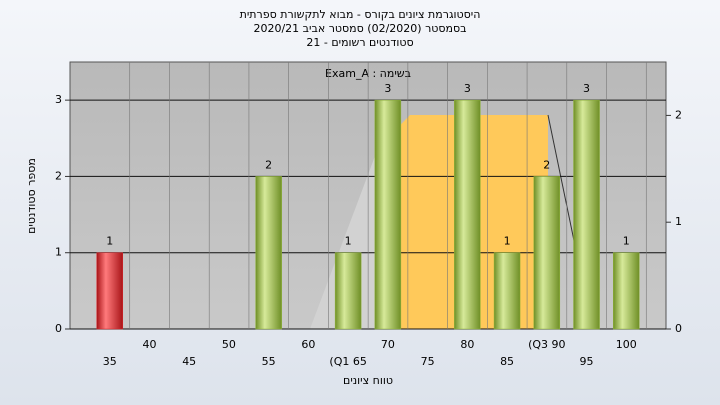 Image resolution: width=720 pixels, height=405 pixels. What do you see at coordinates (587, 361) in the screenshot?
I see `x-tick-label: 95` at bounding box center [587, 361].